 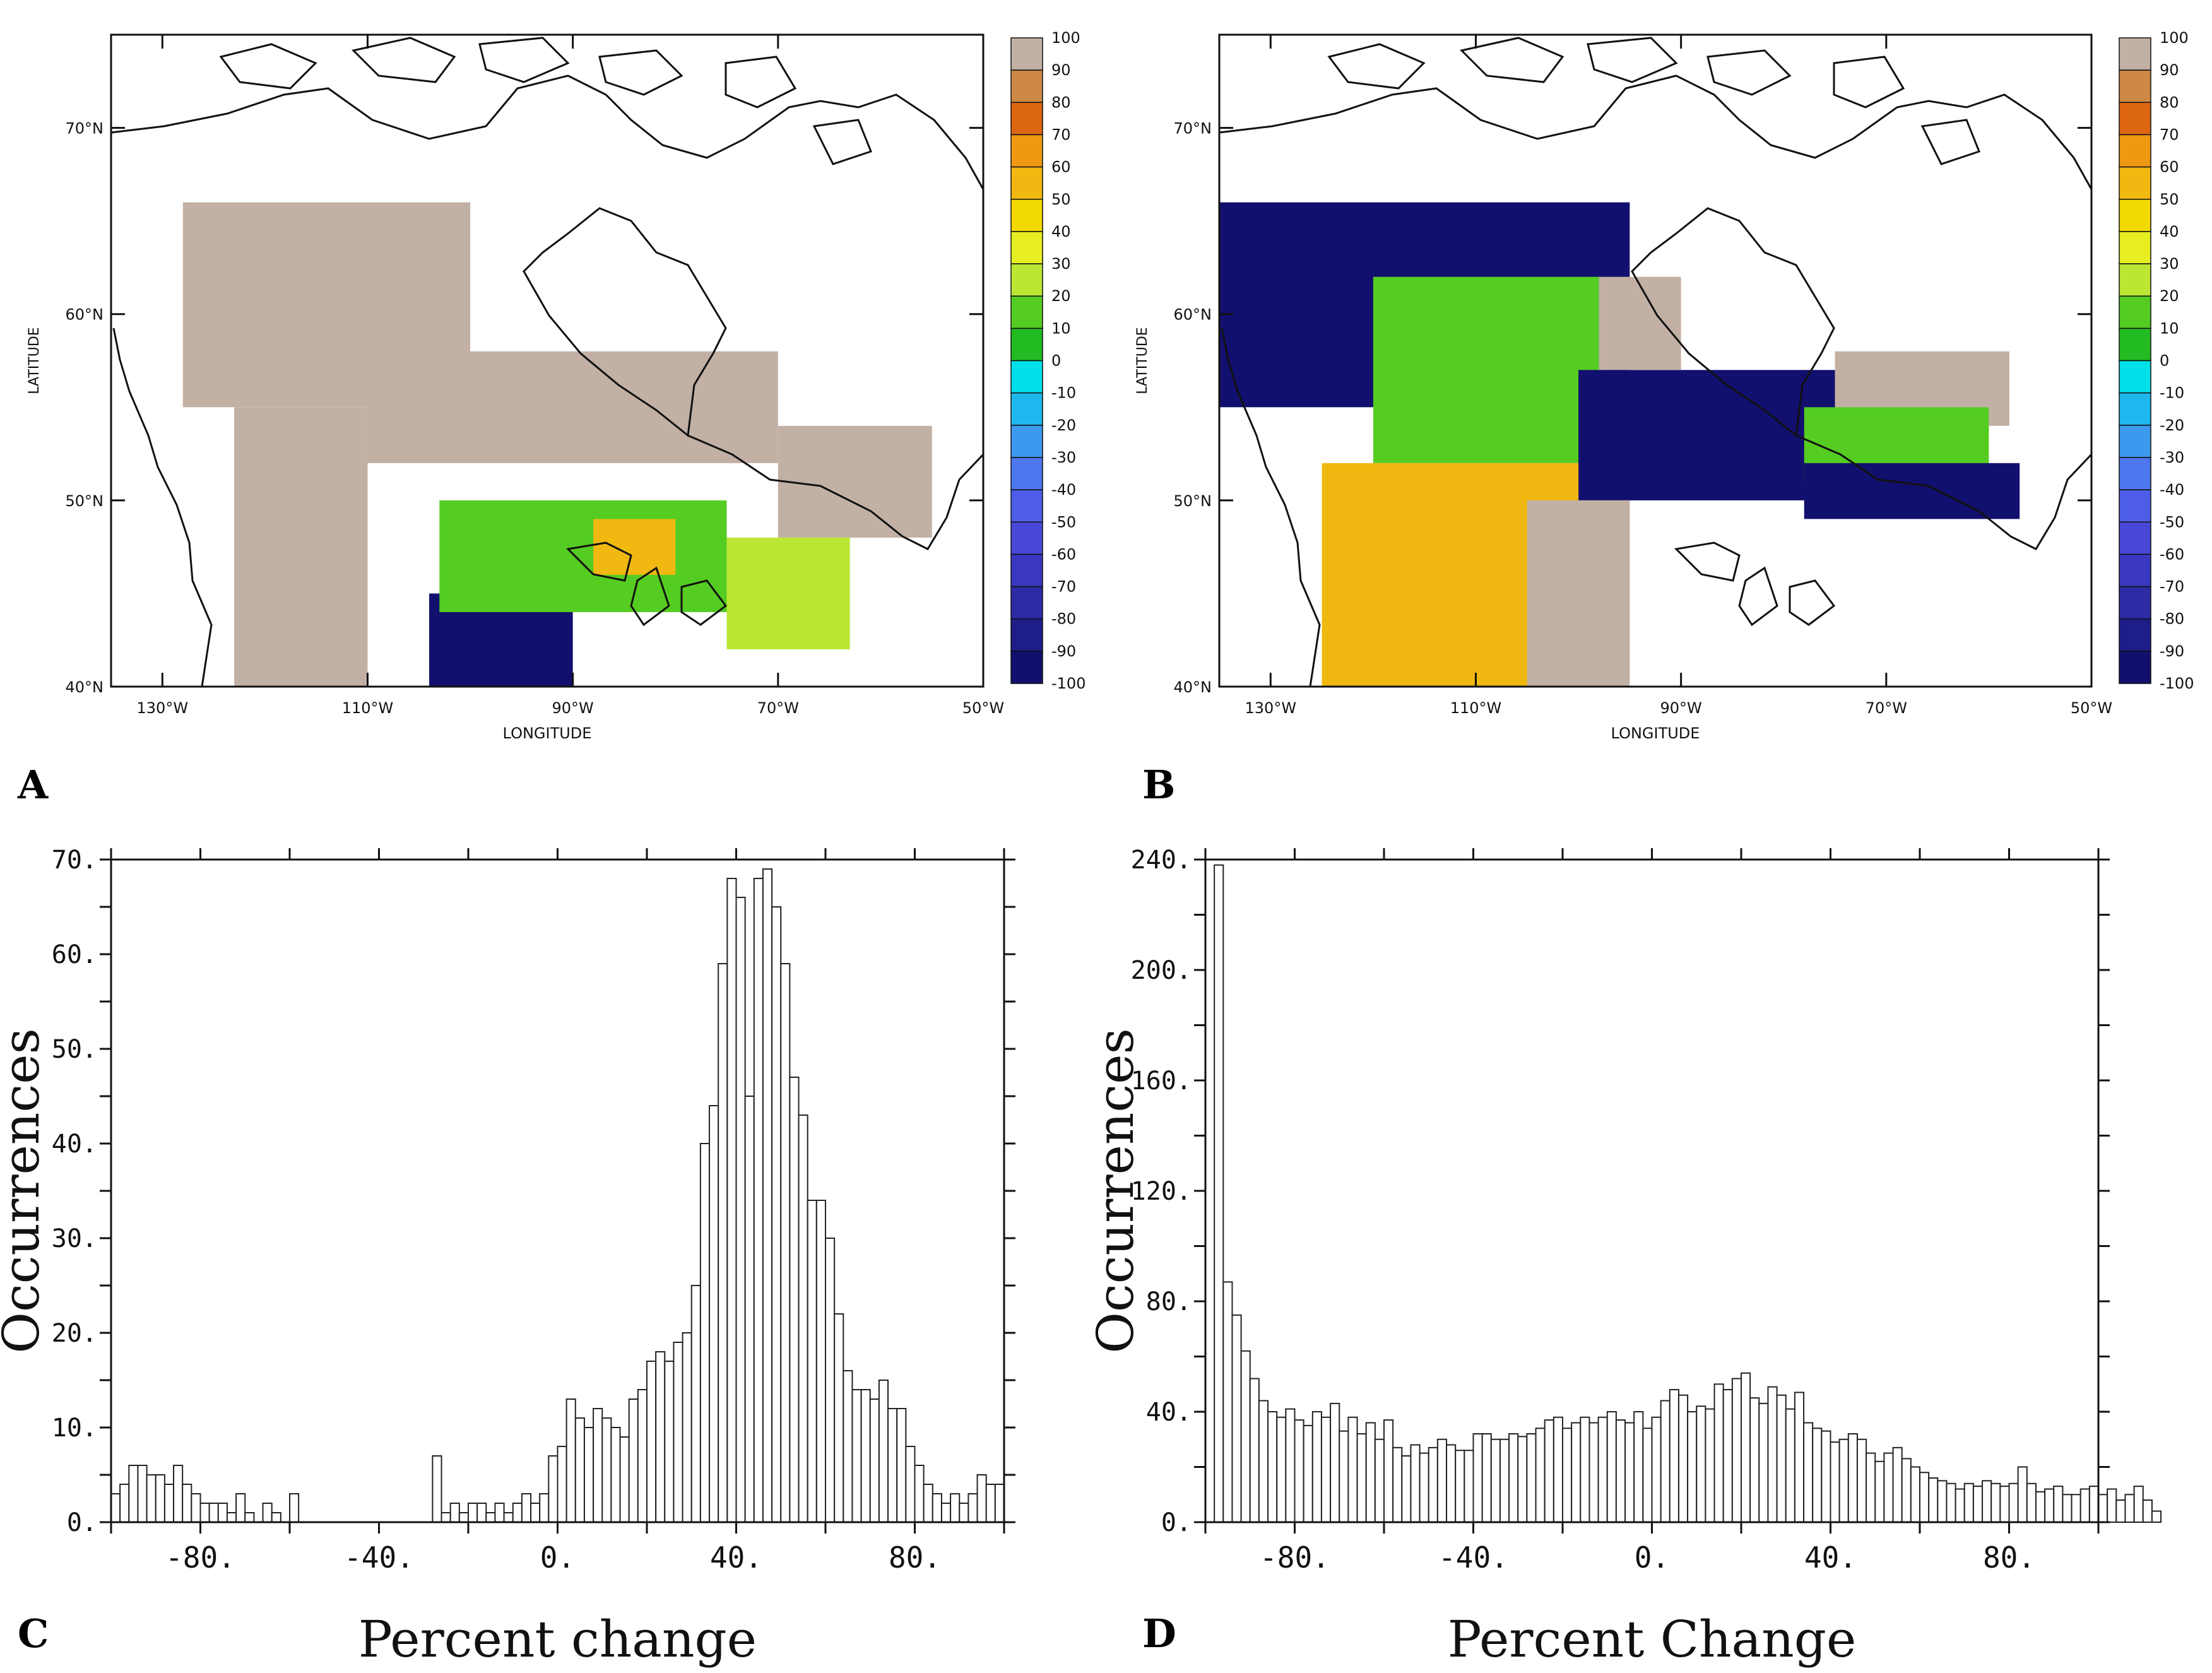 I want to click on hist-d-ylabel: Occurrences, so click(x=1115, y=1190).